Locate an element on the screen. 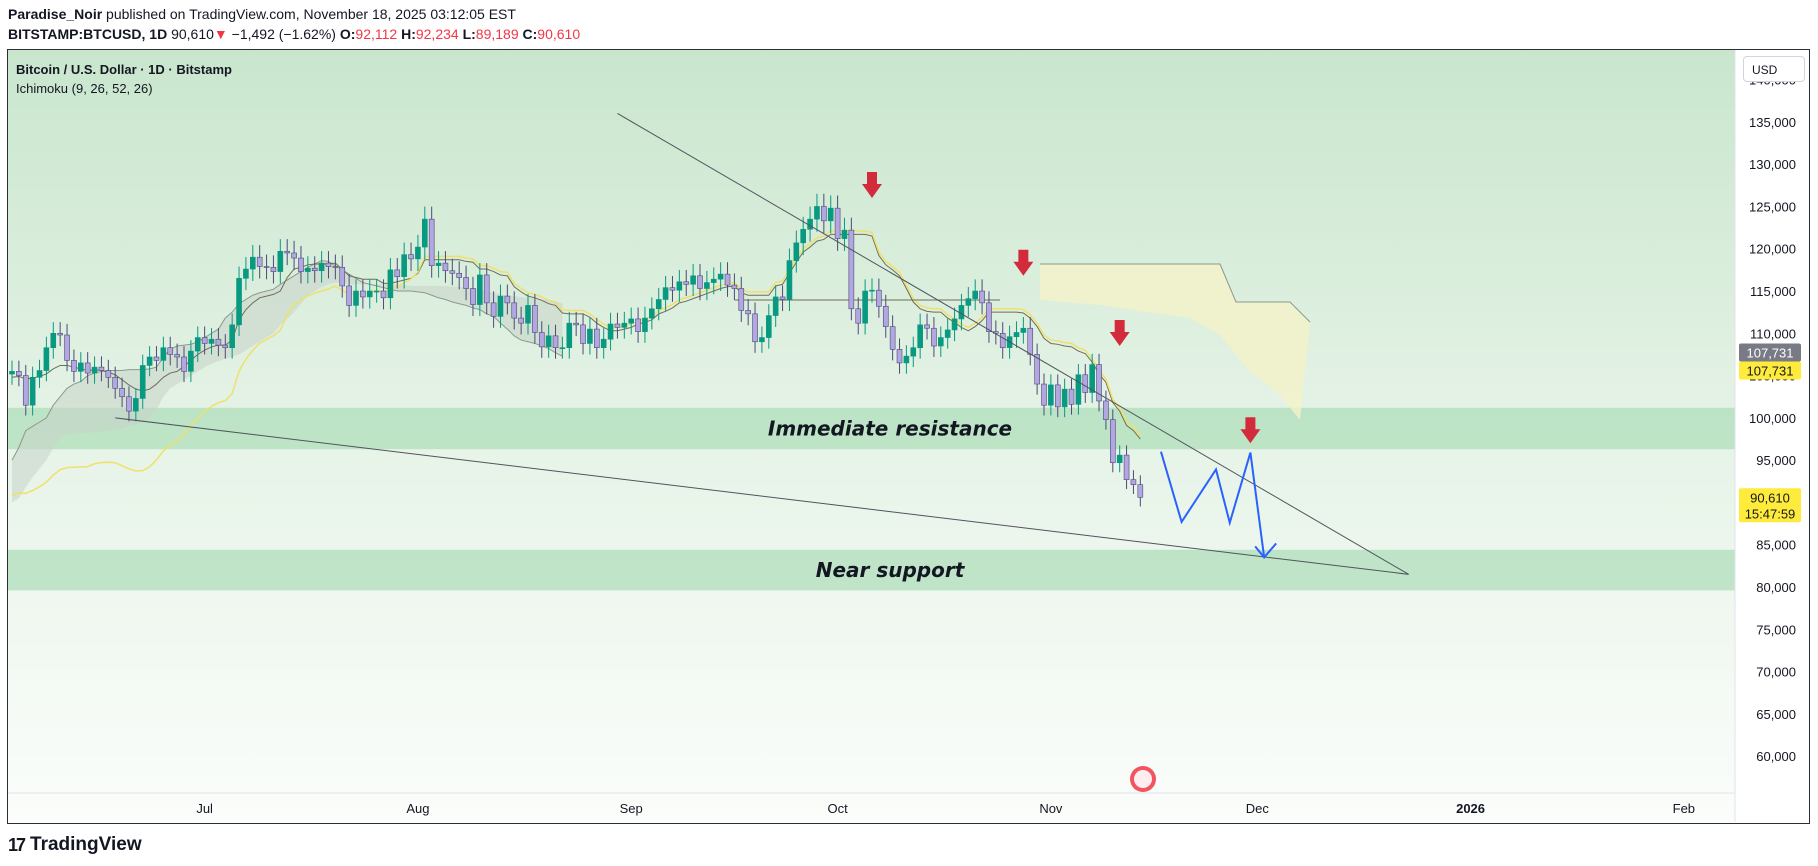  x-tick-label: Aug is located at coordinates (417, 808).